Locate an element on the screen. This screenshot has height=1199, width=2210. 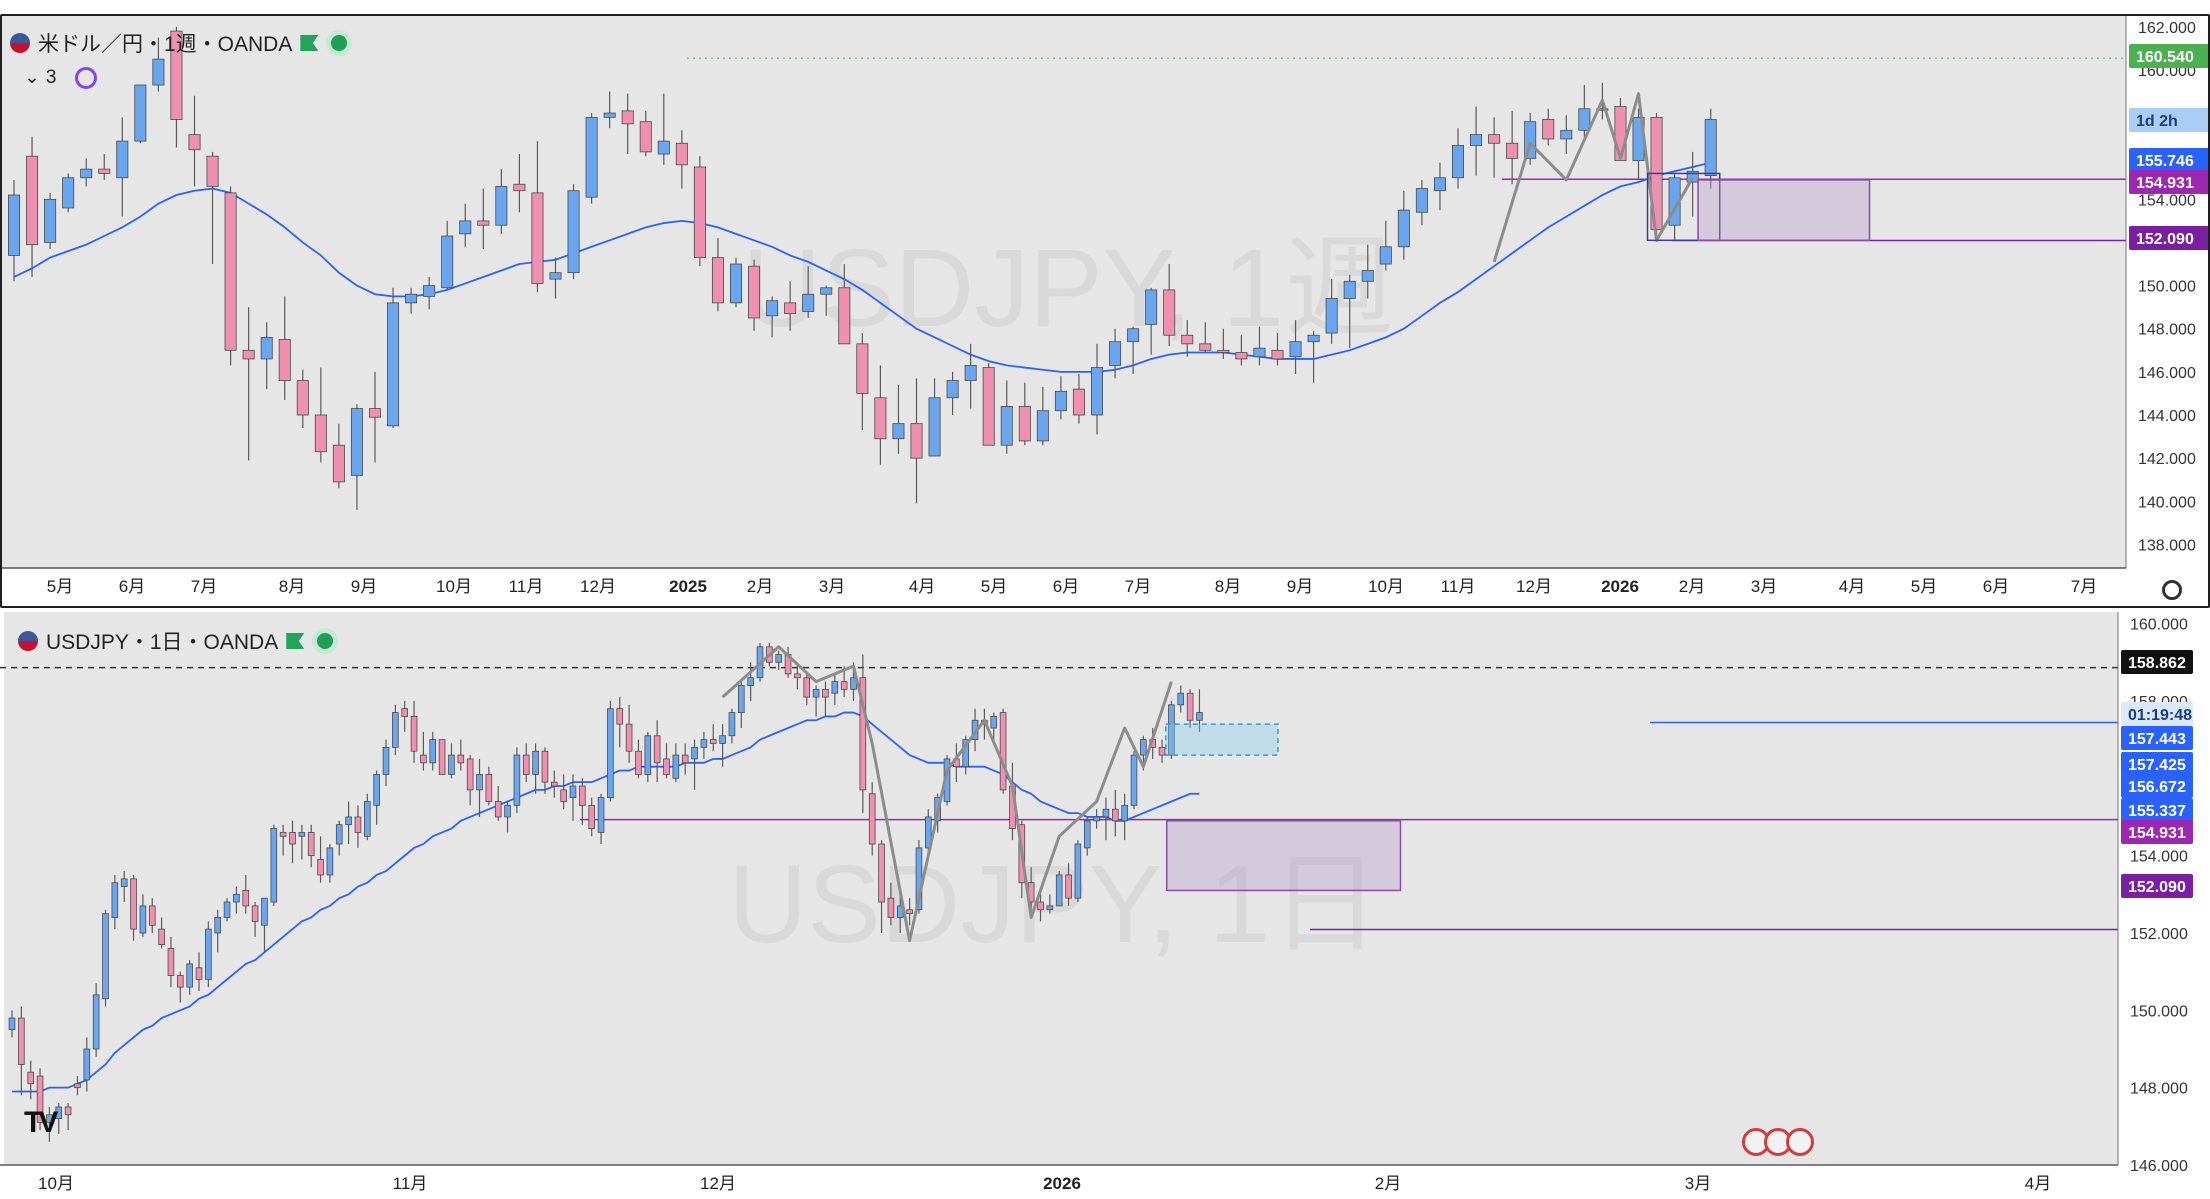
price-tick-label: 152.000 is located at coordinates (2159, 934).